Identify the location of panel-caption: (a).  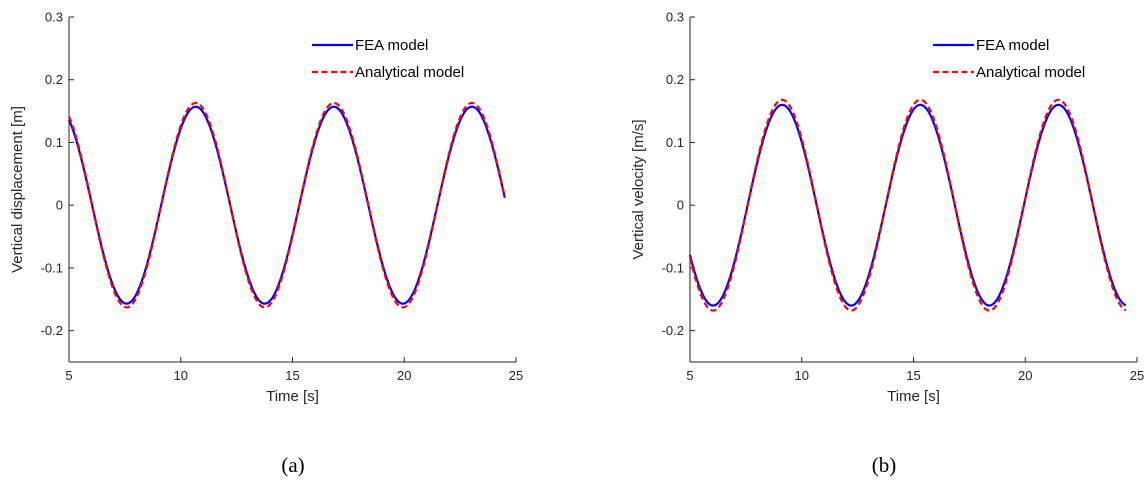
(292, 465).